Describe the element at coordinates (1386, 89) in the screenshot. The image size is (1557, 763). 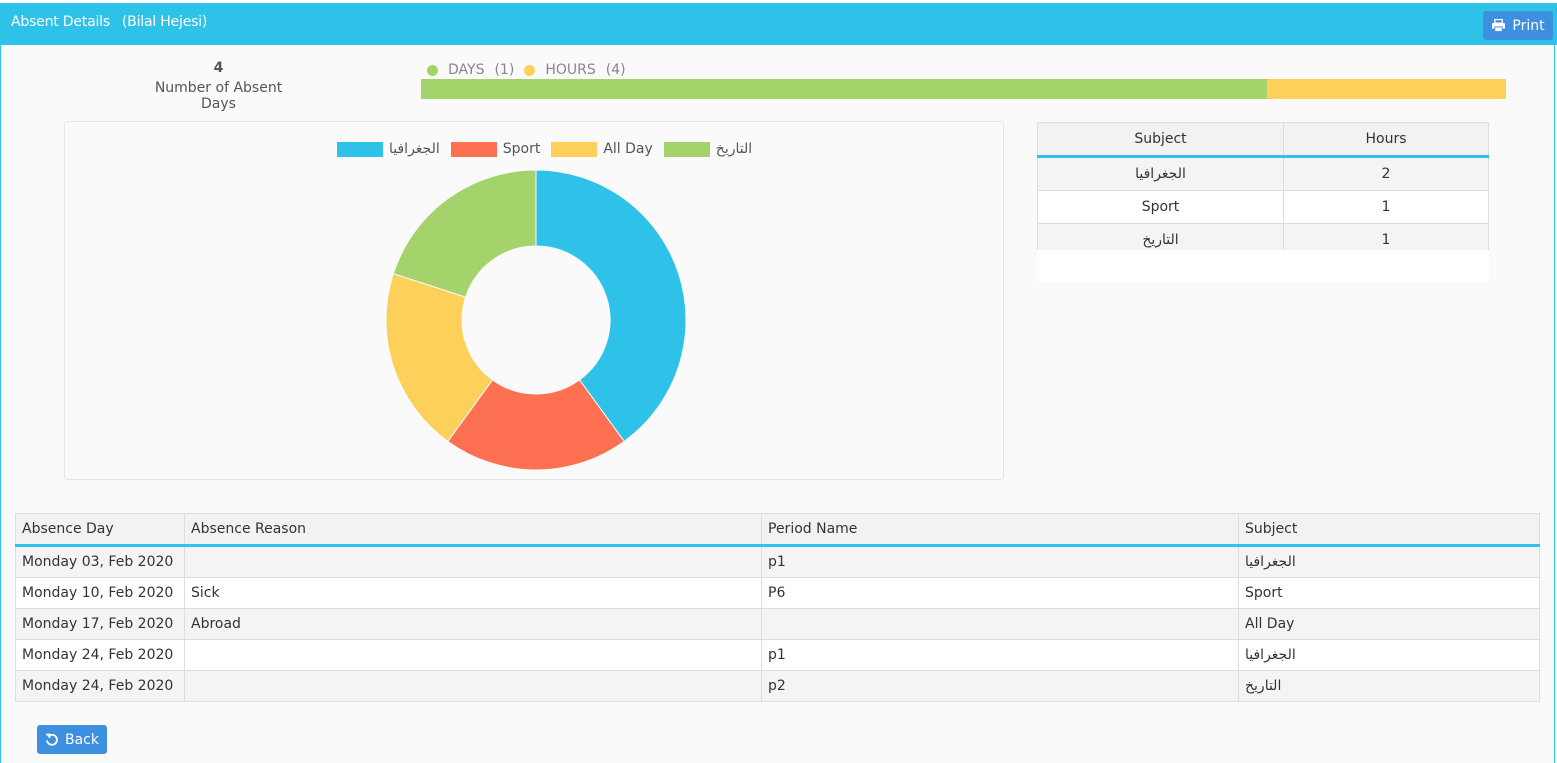
I see `progress-hours-segment` at that location.